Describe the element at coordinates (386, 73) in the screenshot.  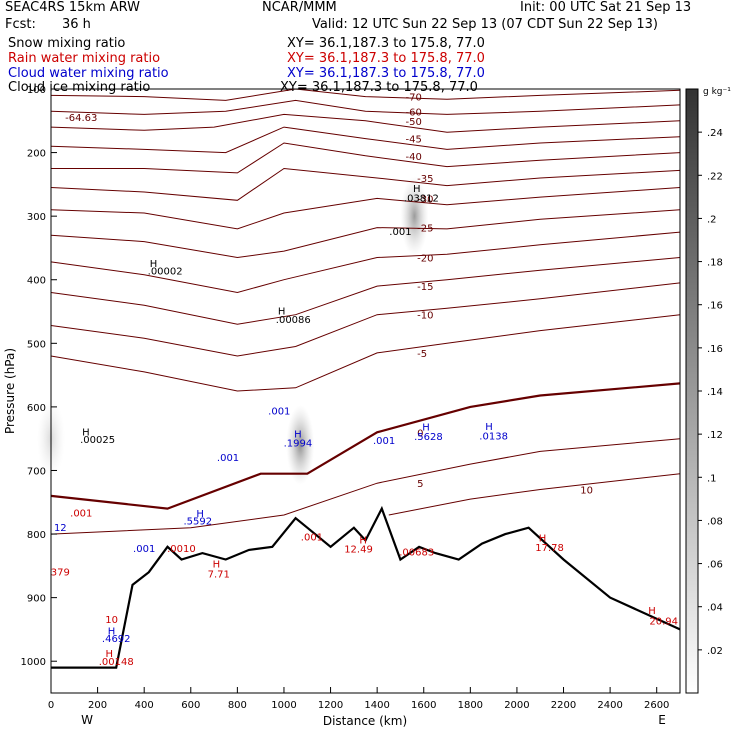
I see `field-xy-cloud-water: XY= 36.1,187.3 to 175.8, 77.0` at that location.